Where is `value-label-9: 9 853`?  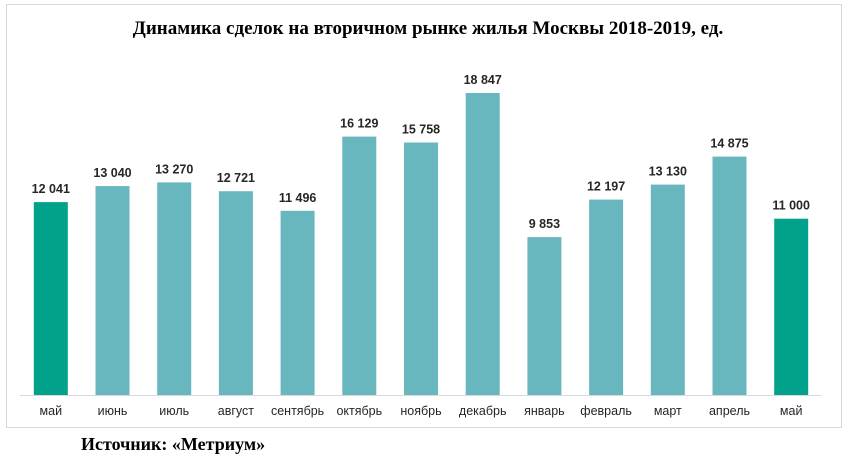 value-label-9: 9 853 is located at coordinates (544, 224).